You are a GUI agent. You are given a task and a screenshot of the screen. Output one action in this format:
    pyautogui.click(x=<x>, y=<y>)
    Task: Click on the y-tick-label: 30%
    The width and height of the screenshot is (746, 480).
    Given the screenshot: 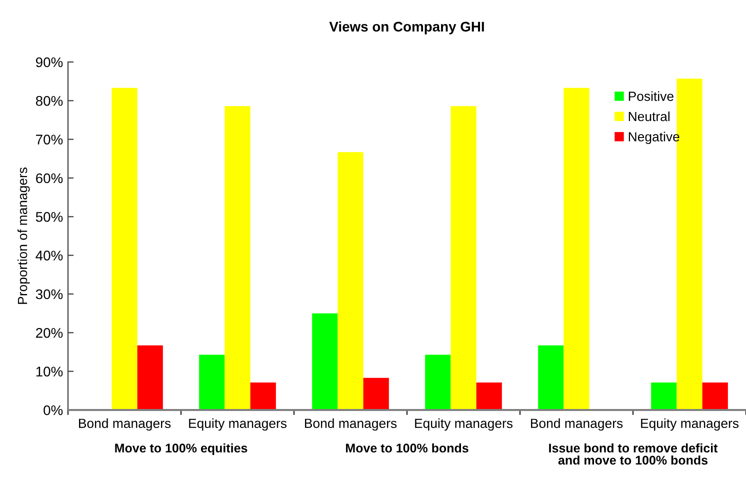 What is the action you would take?
    pyautogui.click(x=49, y=294)
    